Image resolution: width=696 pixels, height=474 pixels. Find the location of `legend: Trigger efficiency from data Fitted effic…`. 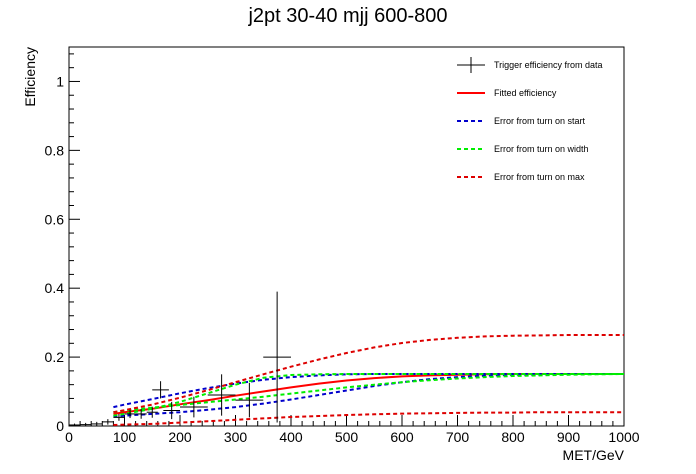

legend: Trigger efficiency from data Fitted effic… is located at coordinates (530, 119).